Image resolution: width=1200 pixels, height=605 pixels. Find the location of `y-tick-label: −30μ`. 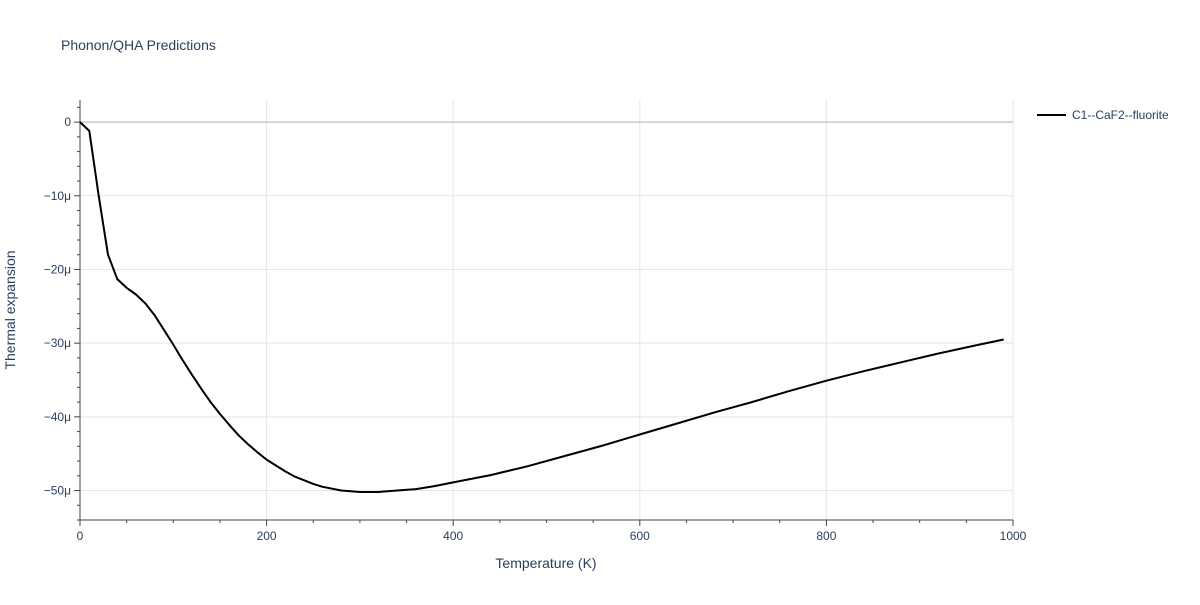

y-tick-label: −30μ is located at coordinates (57, 343).